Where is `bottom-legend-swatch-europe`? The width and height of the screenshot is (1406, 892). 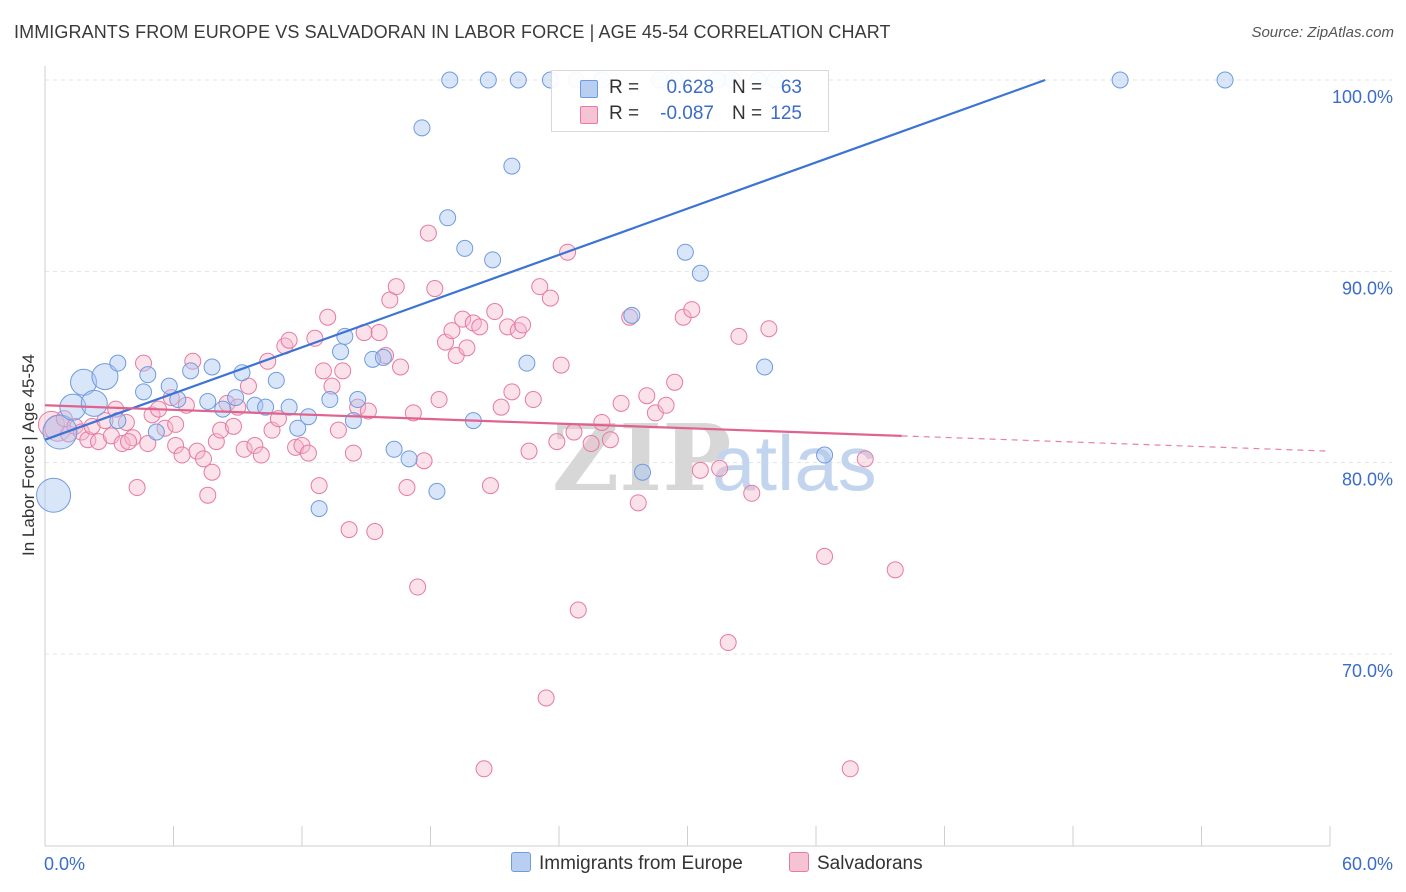 bottom-legend-swatch-europe is located at coordinates (521, 862).